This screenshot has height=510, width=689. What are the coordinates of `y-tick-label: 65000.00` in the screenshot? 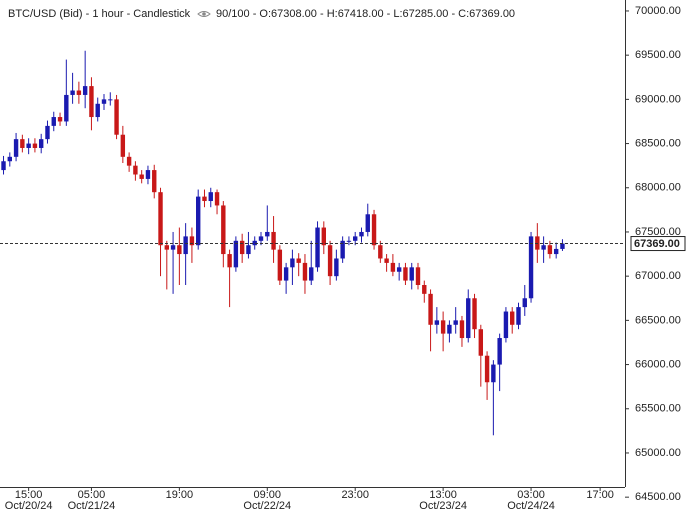 It's located at (658, 453).